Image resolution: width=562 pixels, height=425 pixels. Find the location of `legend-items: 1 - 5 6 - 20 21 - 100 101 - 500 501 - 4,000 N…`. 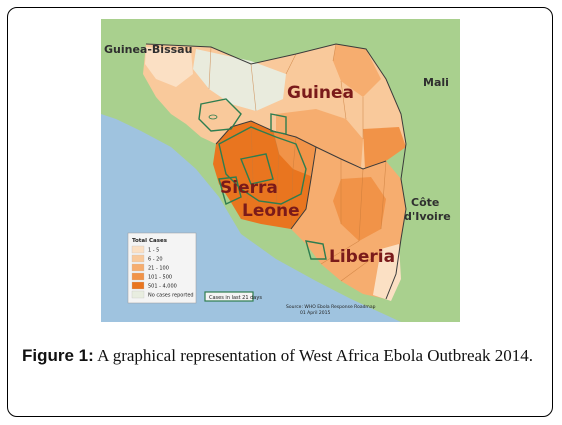

legend-items: 1 - 5 6 - 20 21 - 100 101 - 500 501 - 4,000 N… is located at coordinates (162, 272).